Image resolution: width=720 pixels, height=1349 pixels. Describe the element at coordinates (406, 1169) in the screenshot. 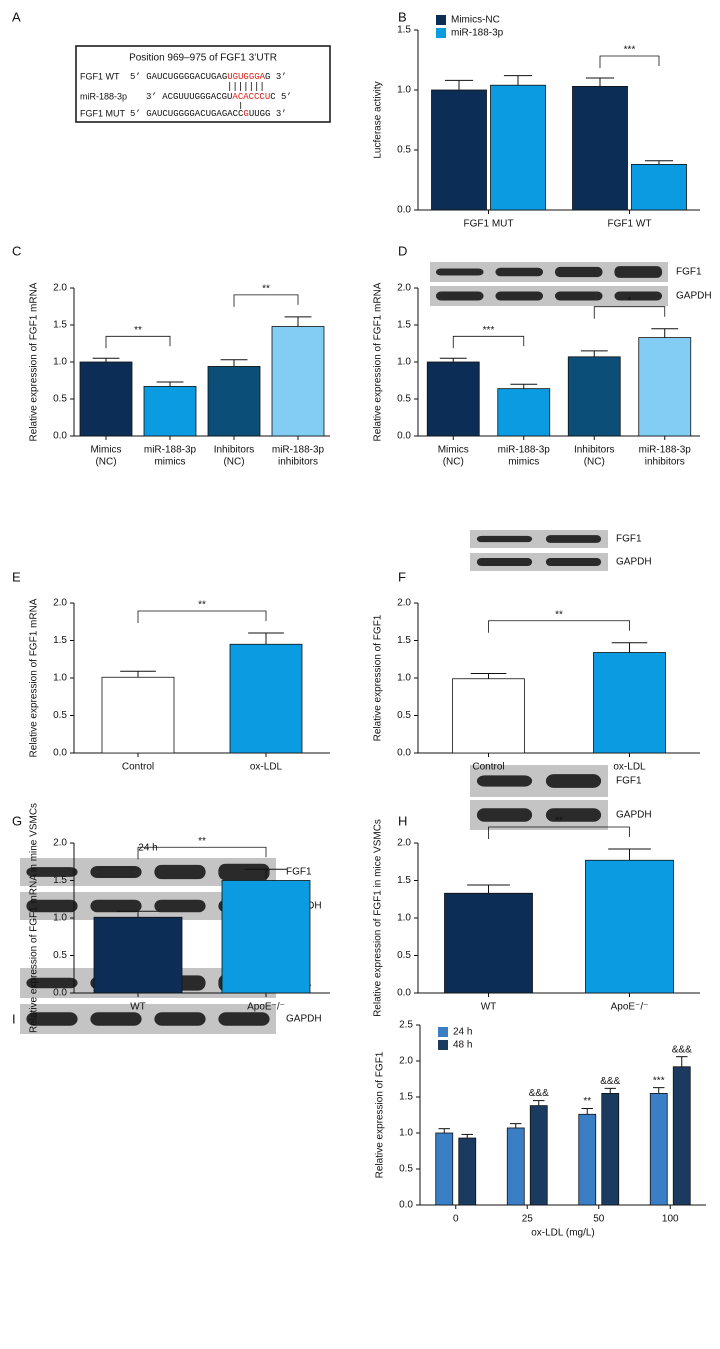

I see `y-tick-label: 0.5` at that location.